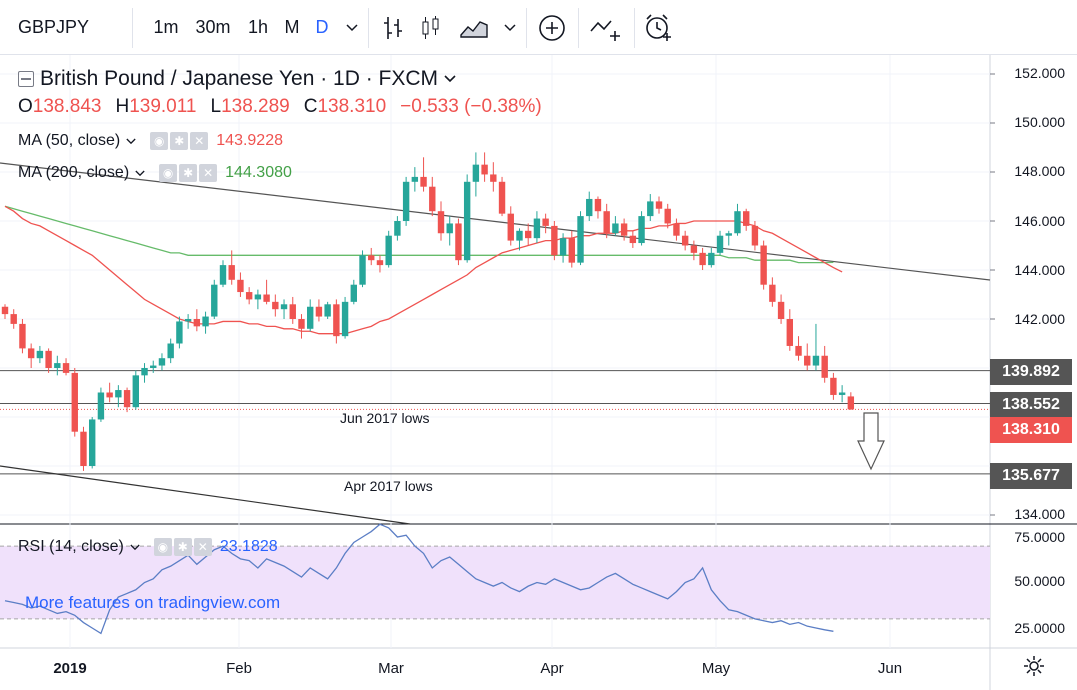  What do you see at coordinates (182, 547) in the screenshot?
I see `rsi-settings-gear-icon: ✱` at bounding box center [182, 547].